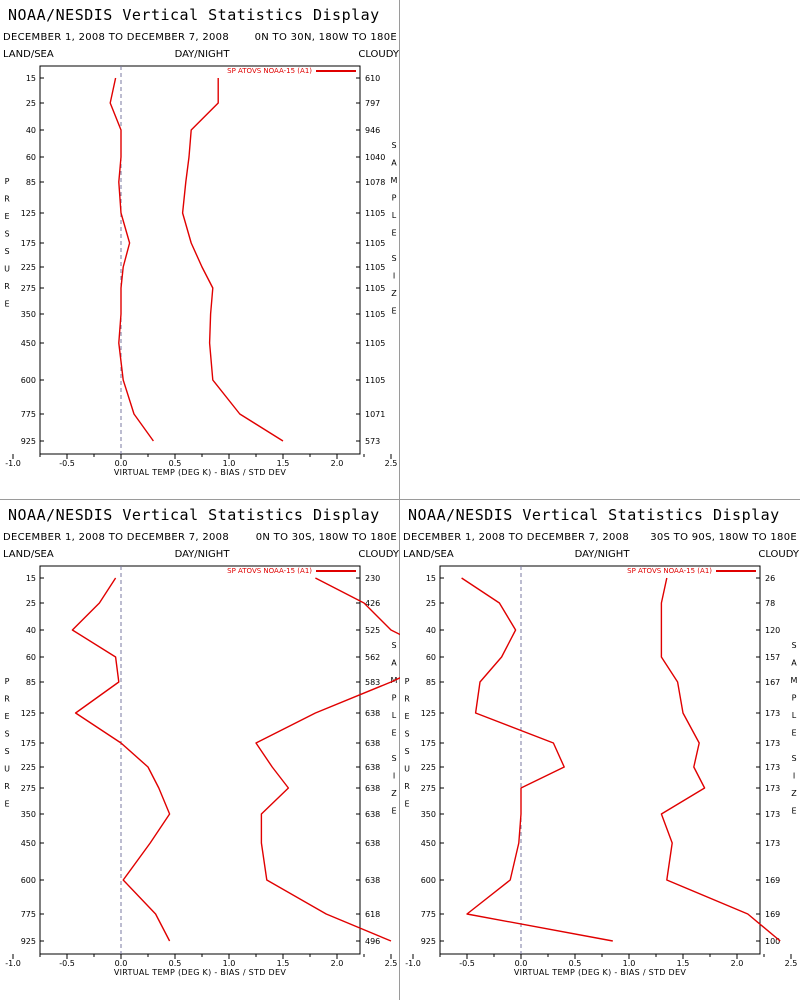 The height and width of the screenshot is (1000, 800). What do you see at coordinates (67, 463) in the screenshot?
I see `x-tick-label: -0.5` at bounding box center [67, 463].